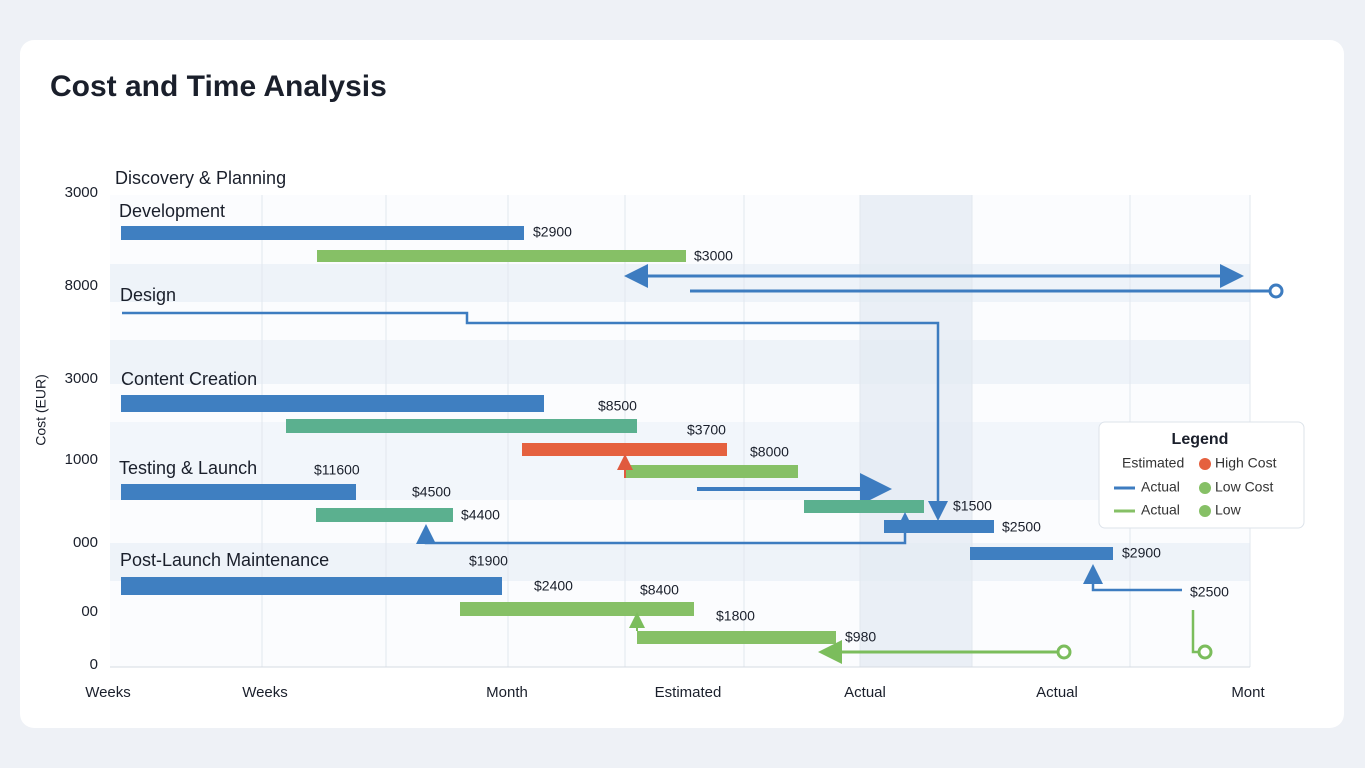 This screenshot has height=768, width=1365. Describe the element at coordinates (972, 506) in the screenshot. I see `bar-label: $1500` at that location.